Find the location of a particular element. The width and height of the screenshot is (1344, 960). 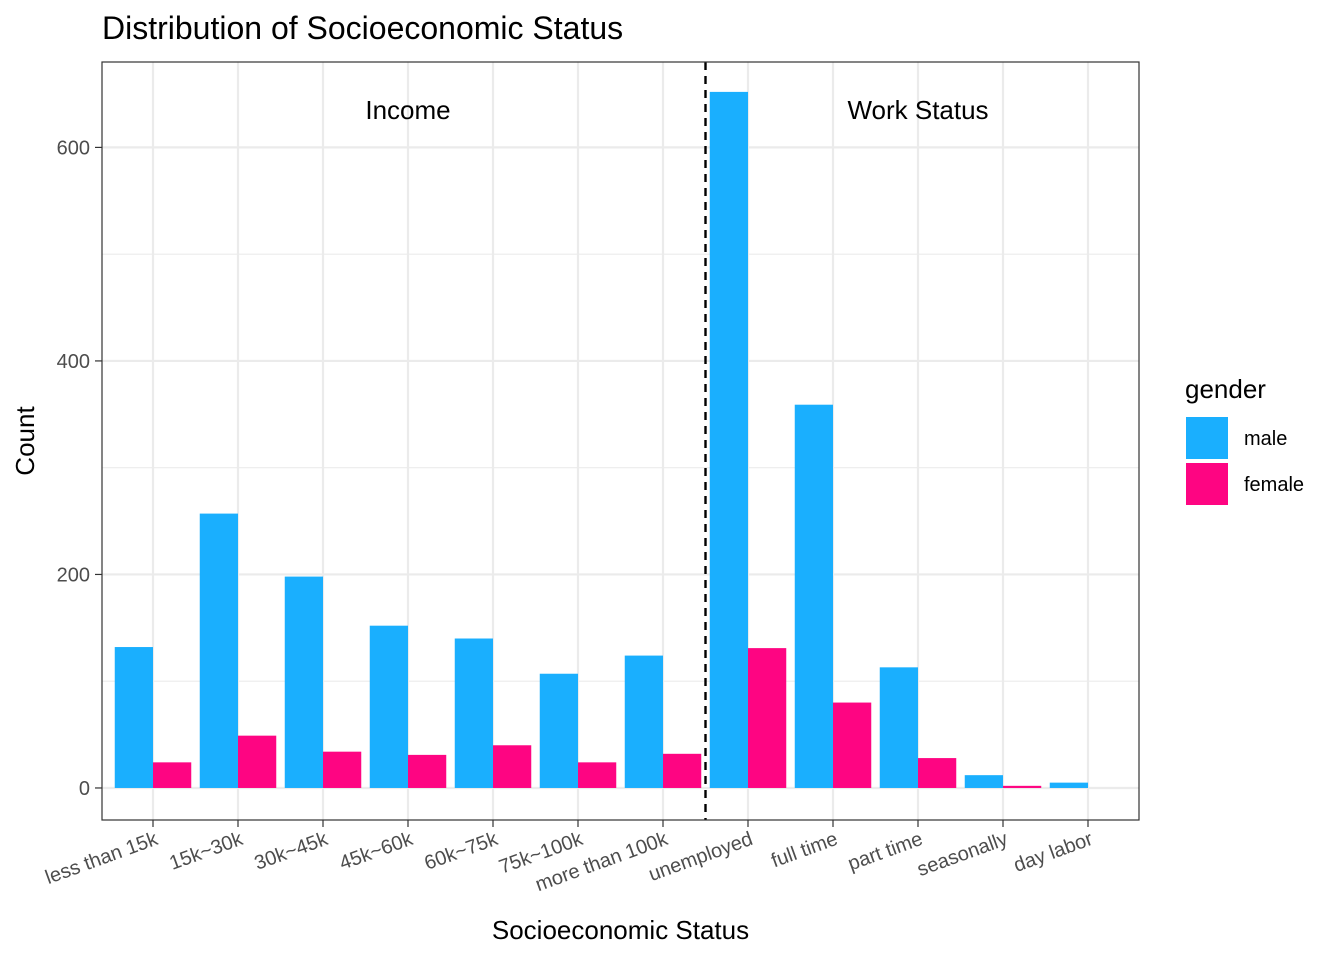

x-tick-label: 30k~45k is located at coordinates (292, 851).